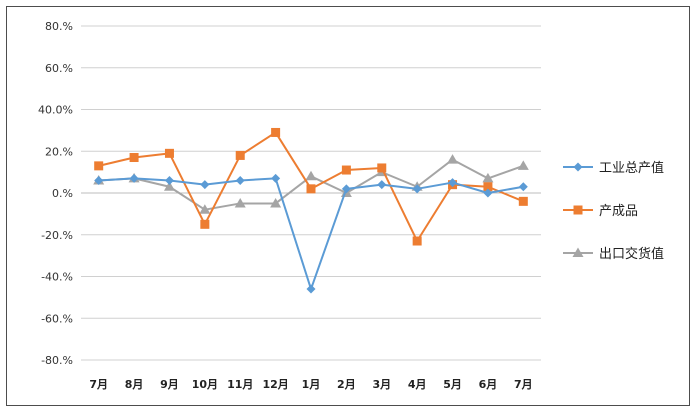  Describe the element at coordinates (62, 193) in the screenshot. I see `y-tick-label: 0.%` at that location.